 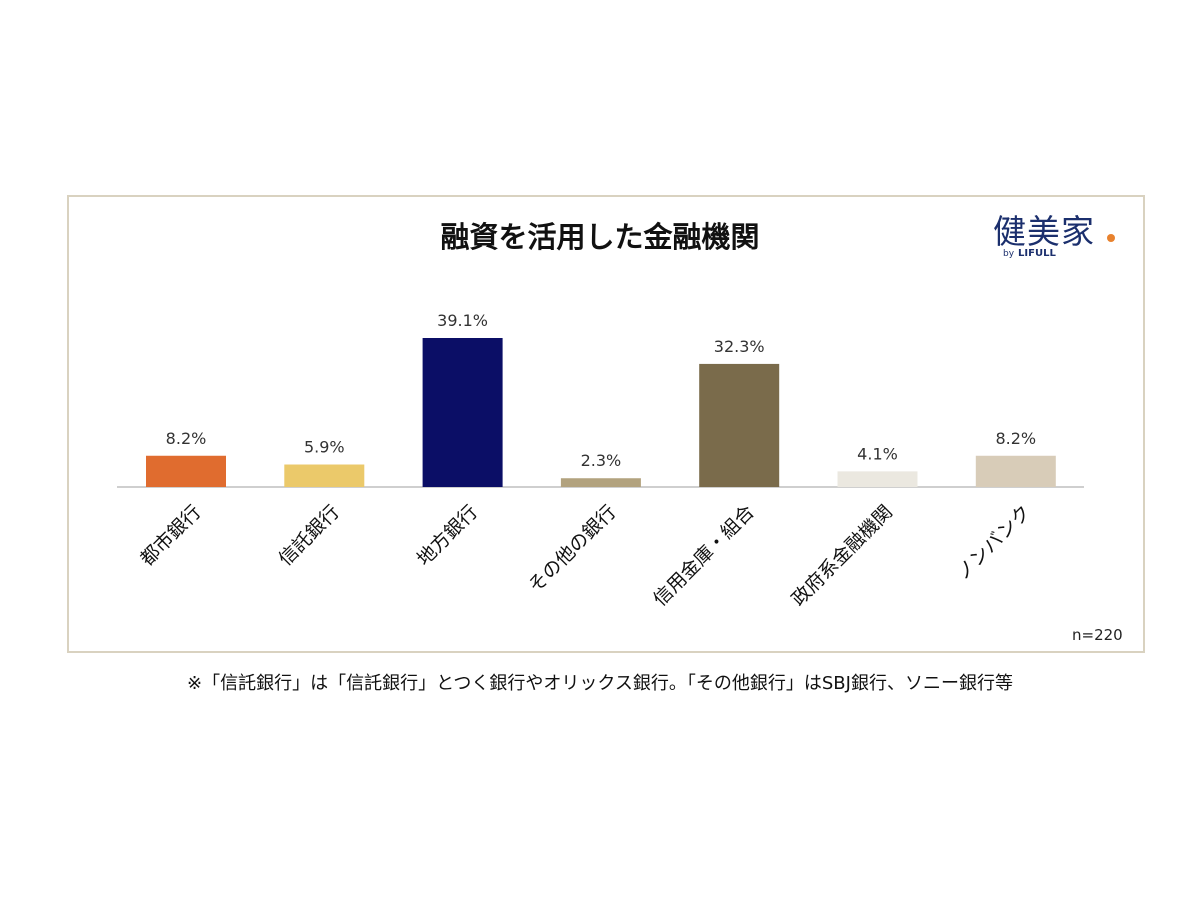 What do you see at coordinates (1044, 231) in the screenshot?
I see `logo-wordmark: 健美家` at bounding box center [1044, 231].